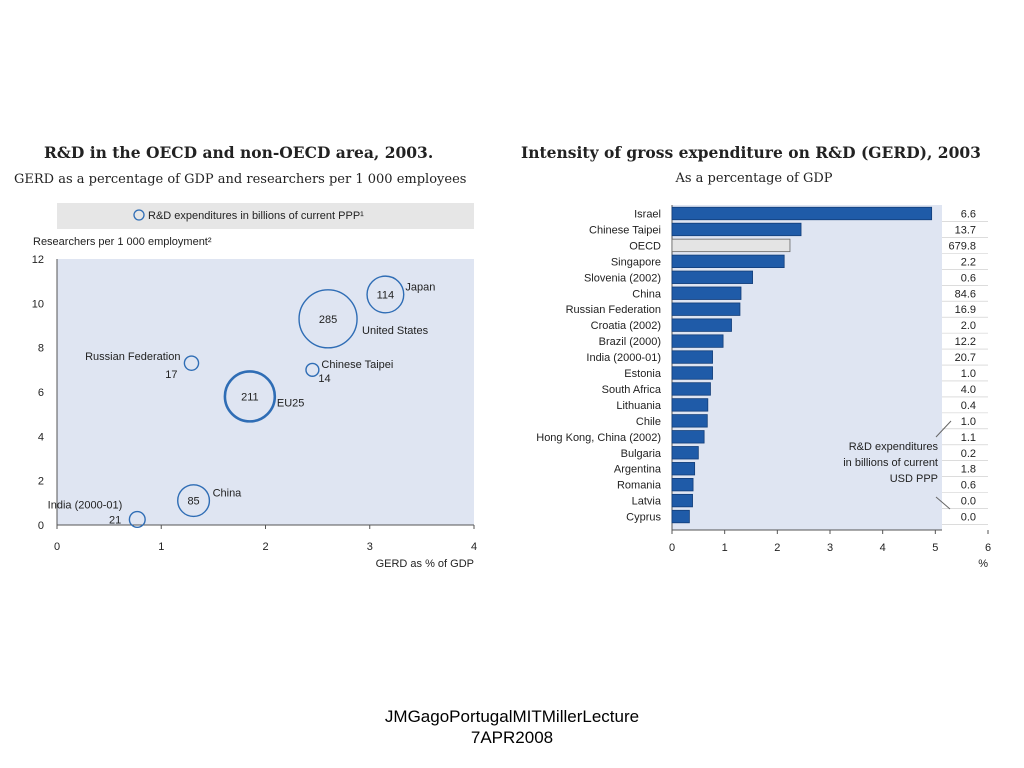 The height and width of the screenshot is (768, 1024). Describe the element at coordinates (41, 349) in the screenshot. I see `y-tick-label: 8` at that location.